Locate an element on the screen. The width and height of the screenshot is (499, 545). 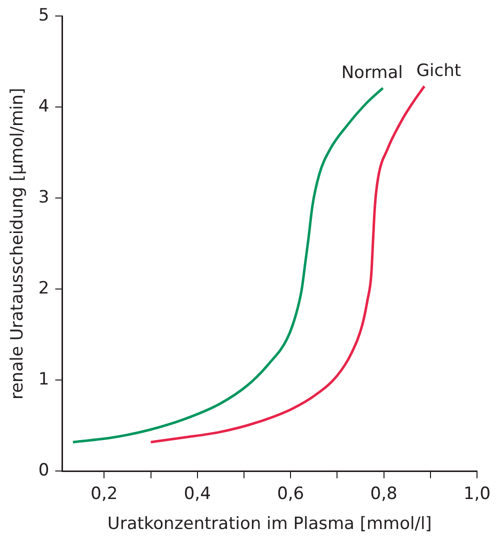
x-tick-label: 0,6 is located at coordinates (290, 494).